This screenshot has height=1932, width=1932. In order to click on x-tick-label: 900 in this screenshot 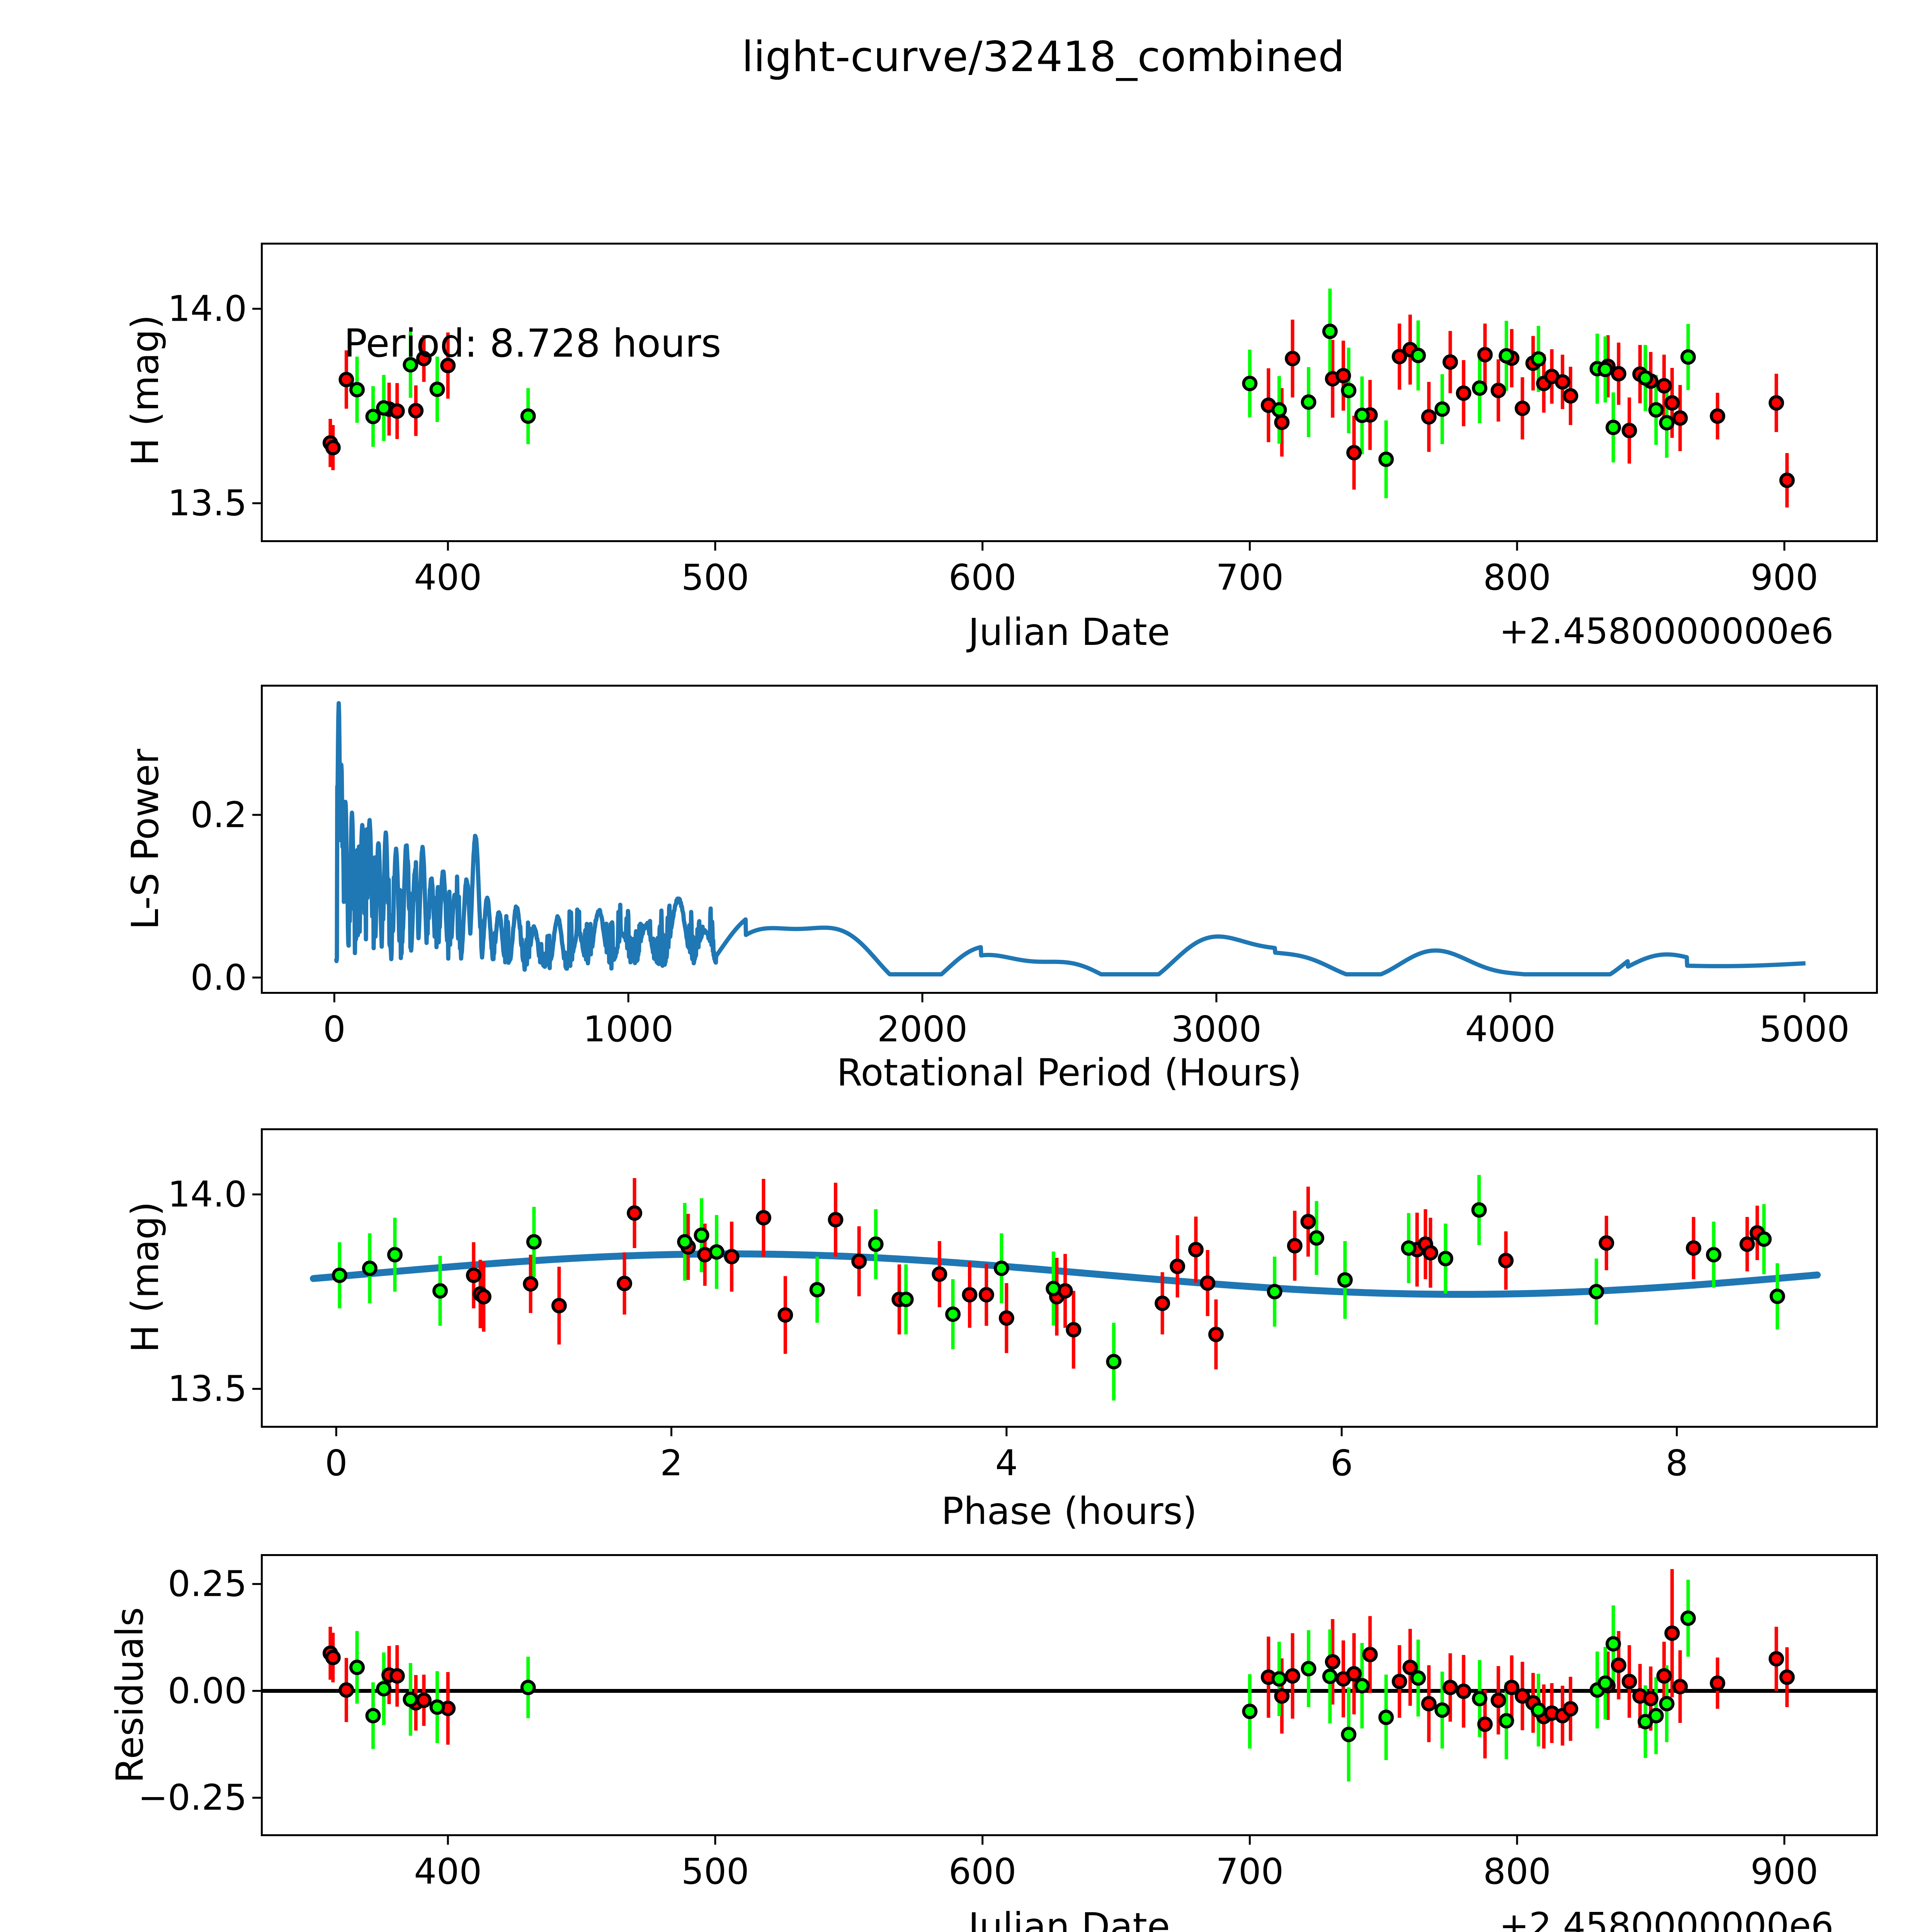, I will do `click(1784, 578)`.